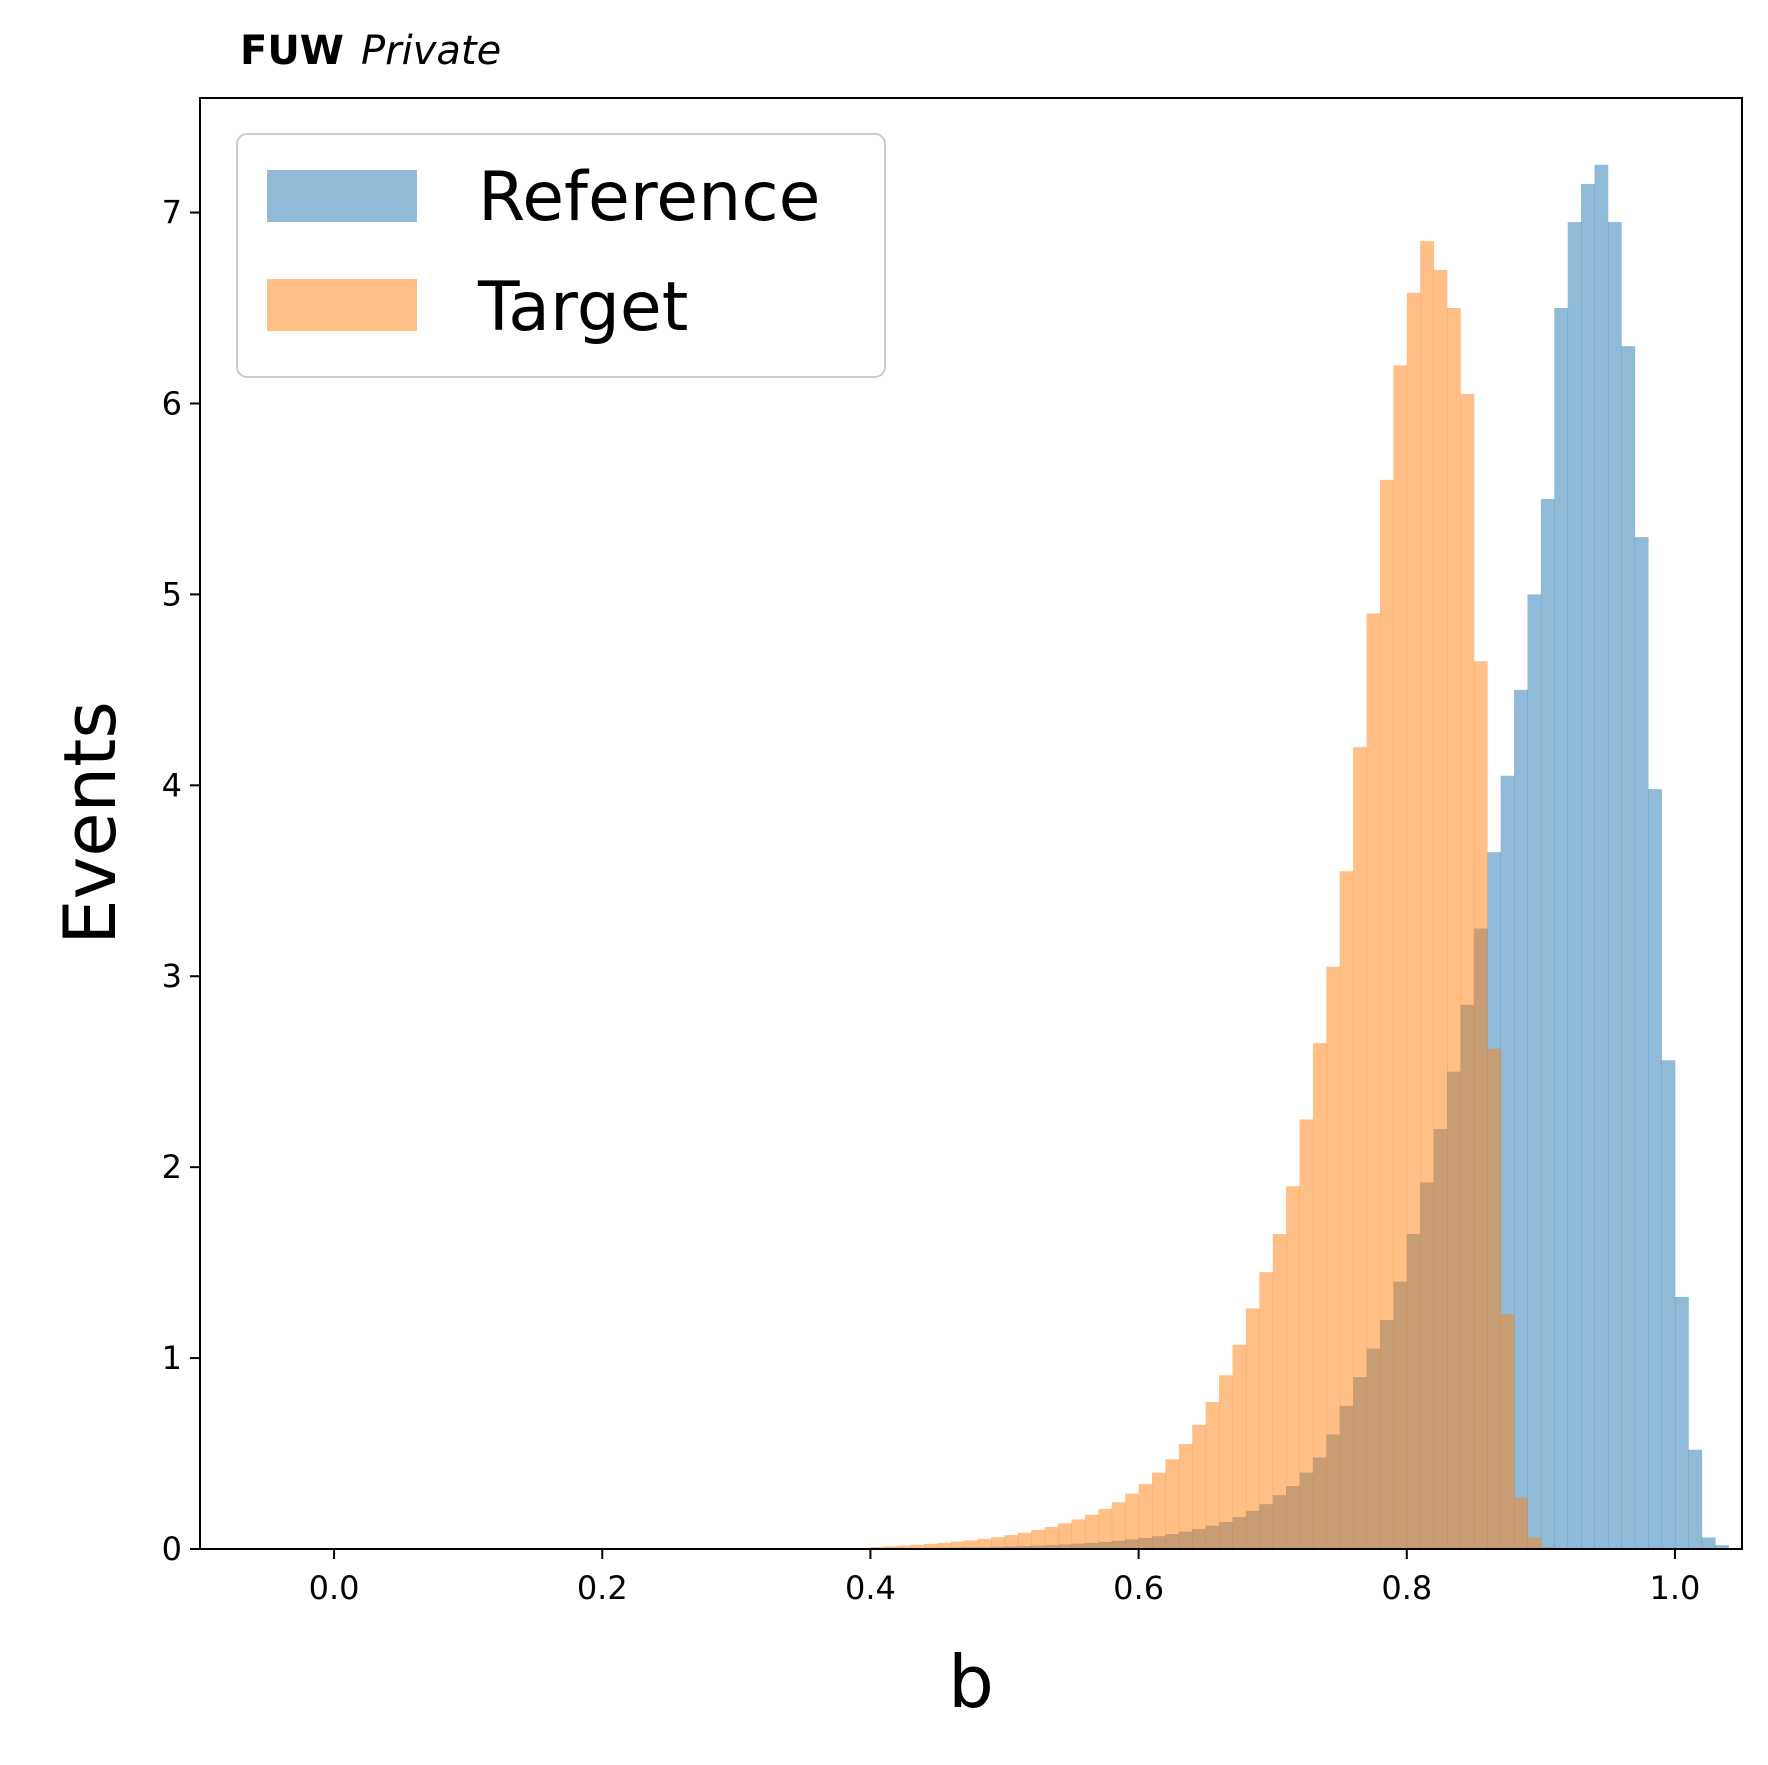 The height and width of the screenshot is (1765, 1768). I want to click on y-tick-label: 3, so click(172, 976).